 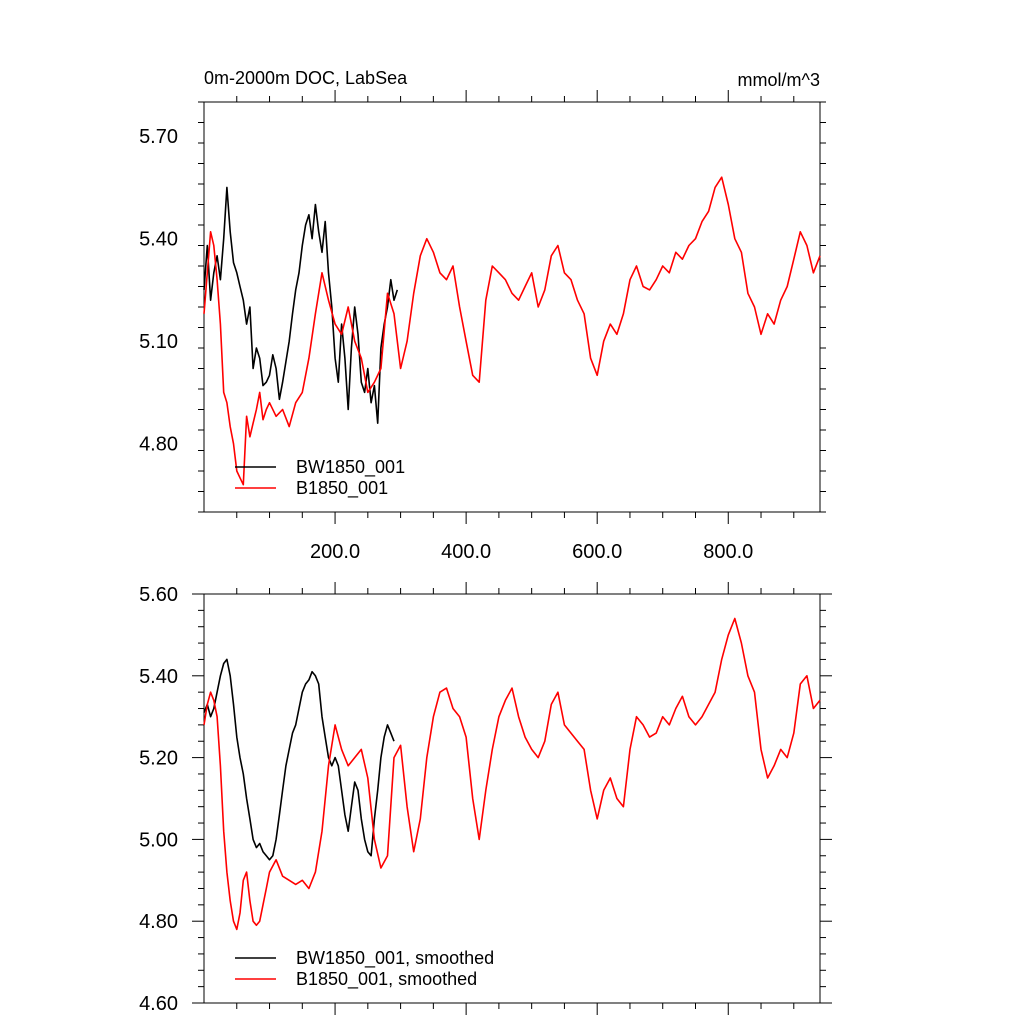 I want to click on y-tick-label: 4.60, so click(x=158, y=1004).